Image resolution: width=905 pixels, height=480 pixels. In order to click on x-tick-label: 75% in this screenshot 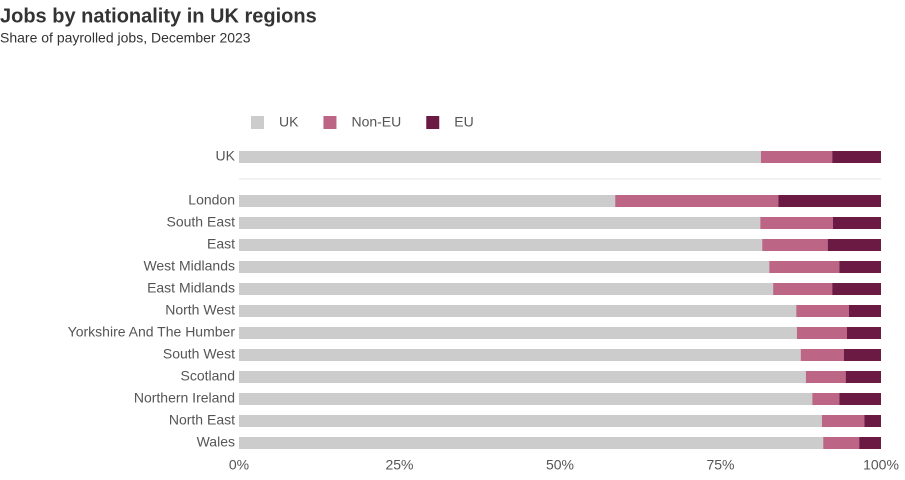, I will do `click(720, 465)`.